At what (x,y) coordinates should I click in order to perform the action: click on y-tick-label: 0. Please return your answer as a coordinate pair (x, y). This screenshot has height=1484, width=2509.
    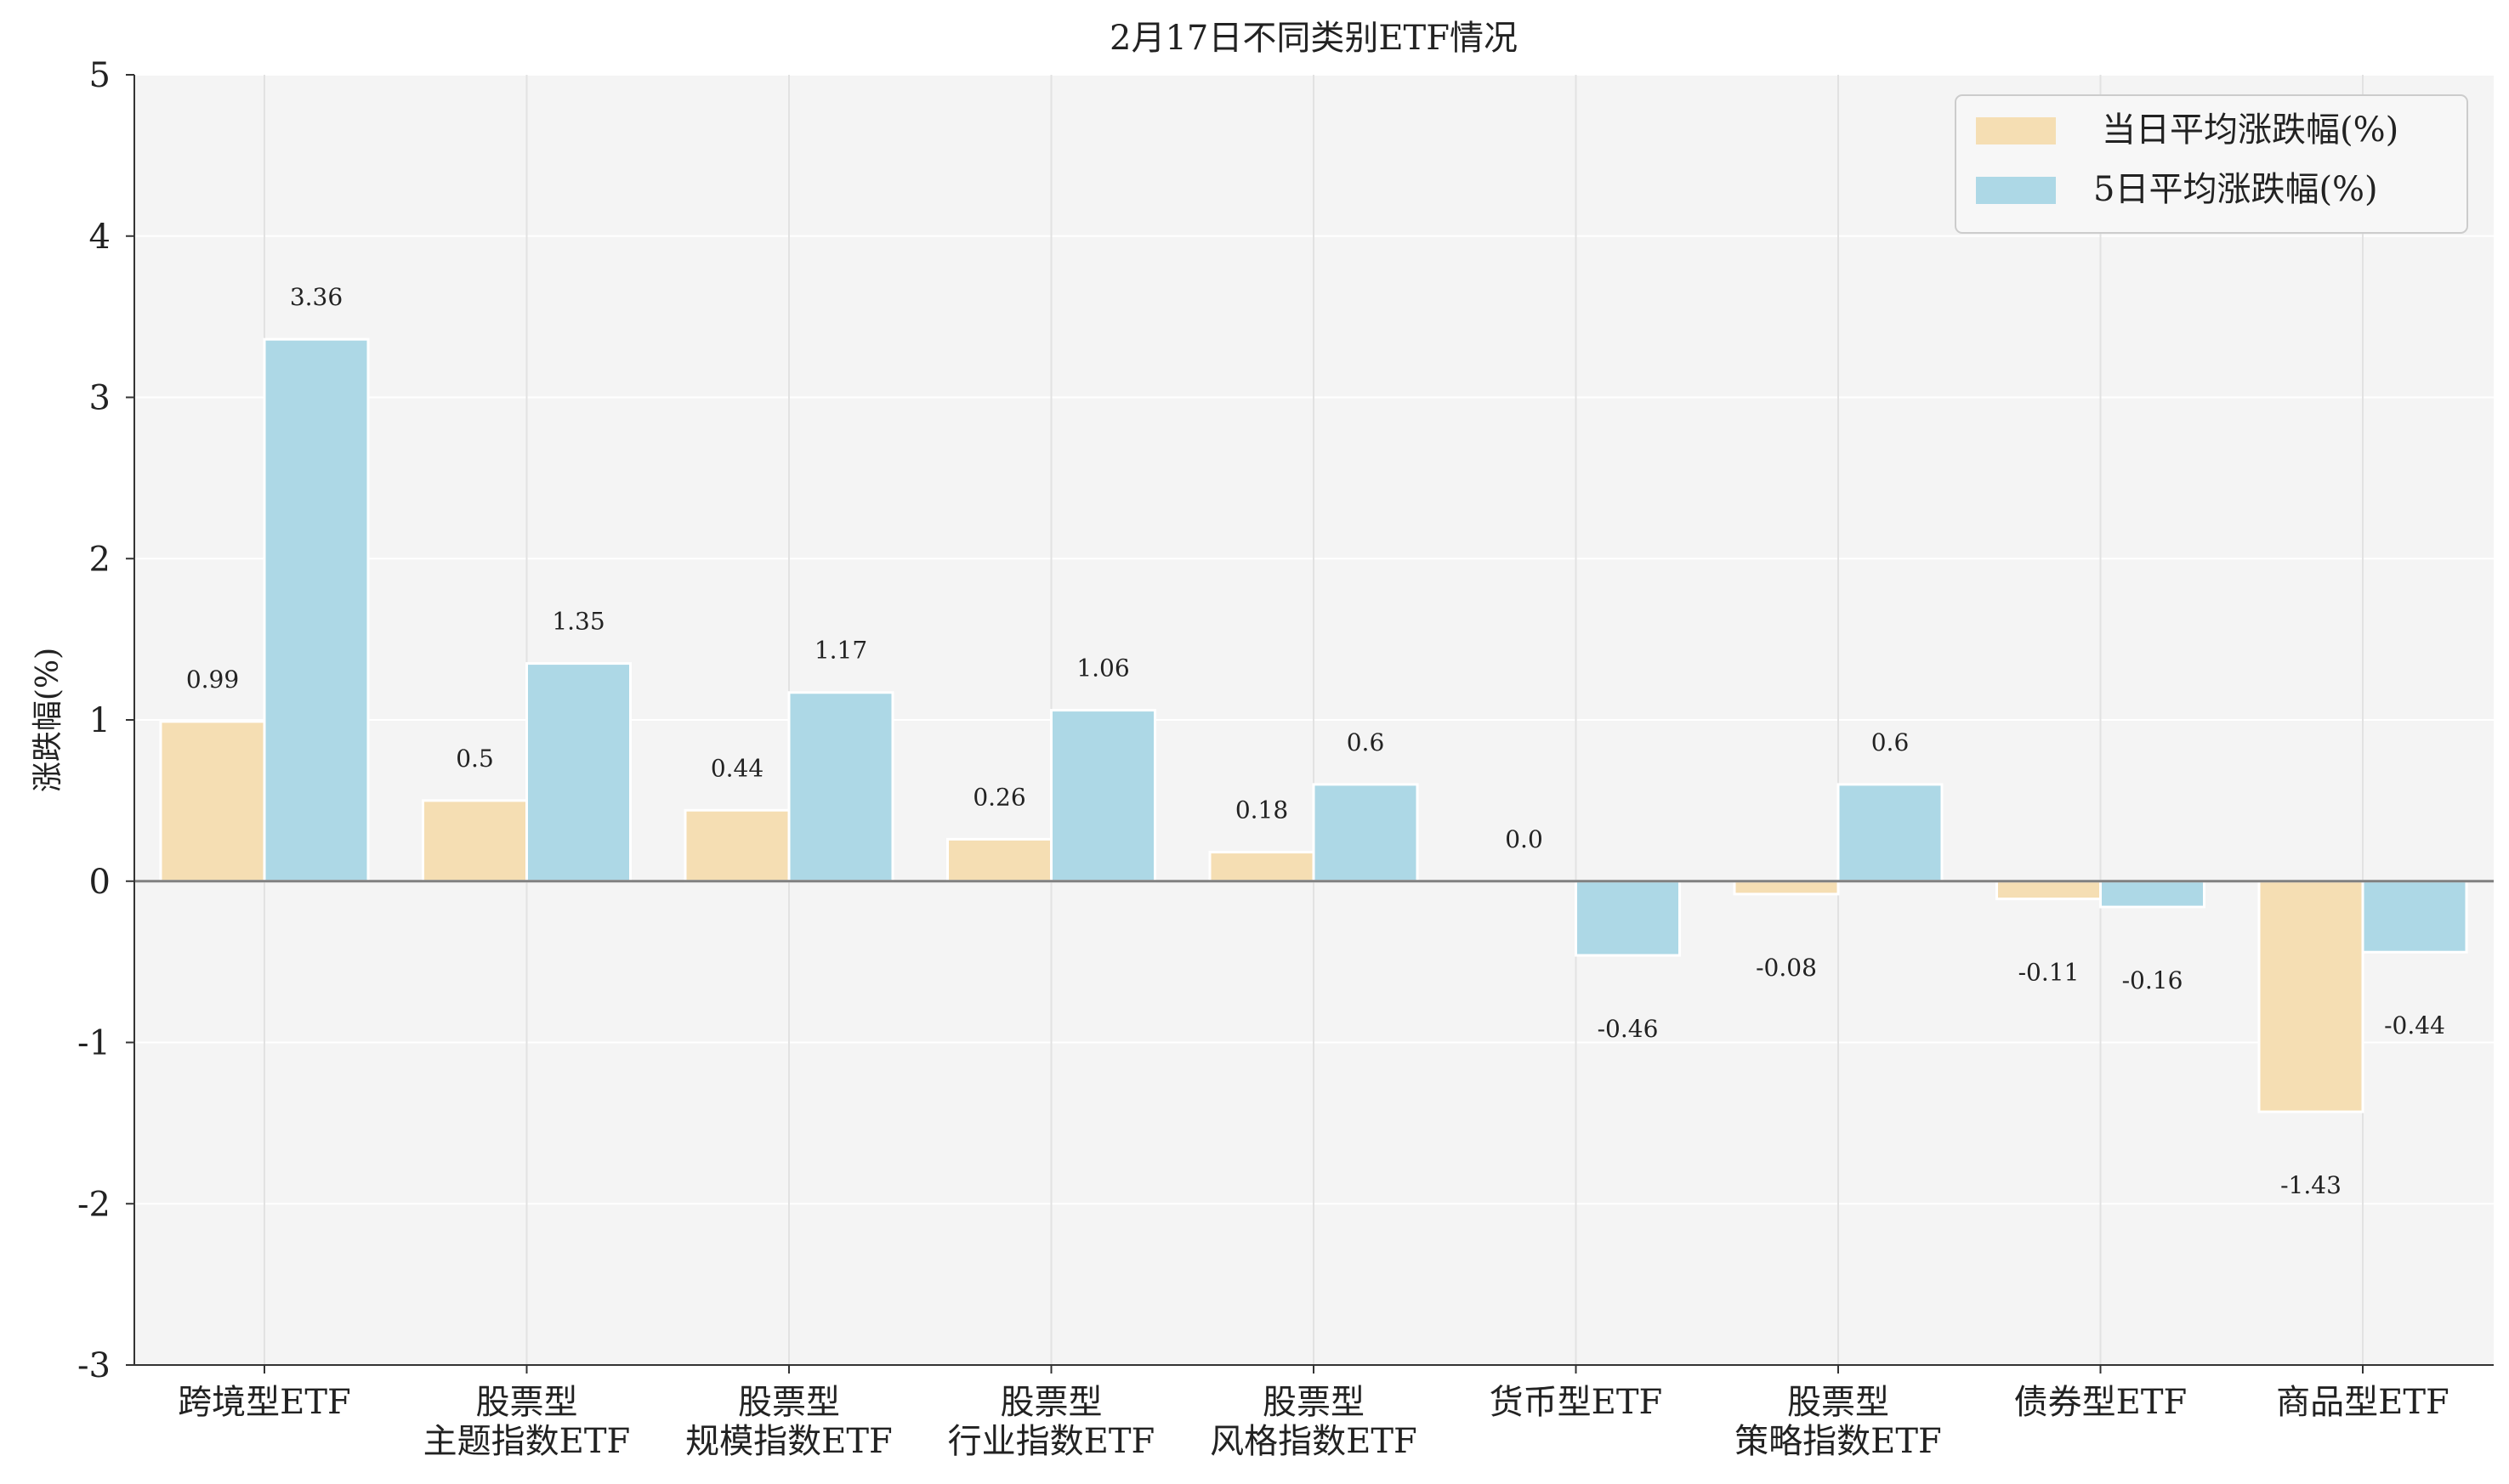
    Looking at the image, I should click on (100, 882).